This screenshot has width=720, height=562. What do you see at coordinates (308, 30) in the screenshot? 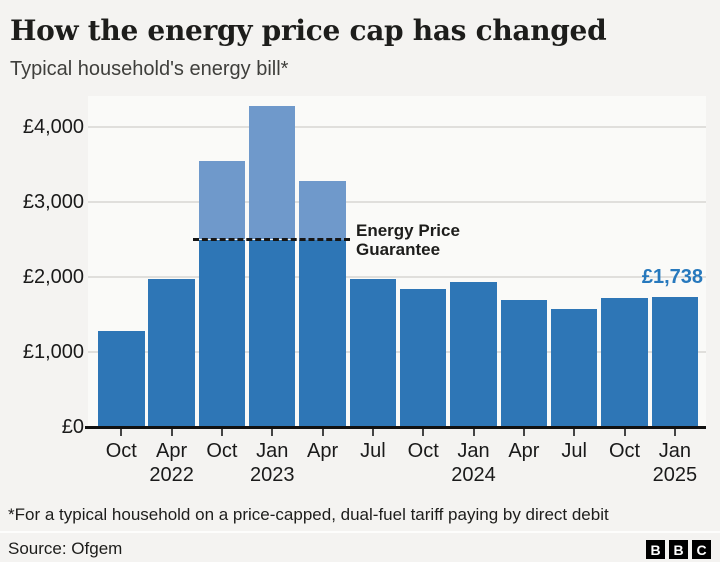
I see `page-title: How the energy price cap has changed` at bounding box center [308, 30].